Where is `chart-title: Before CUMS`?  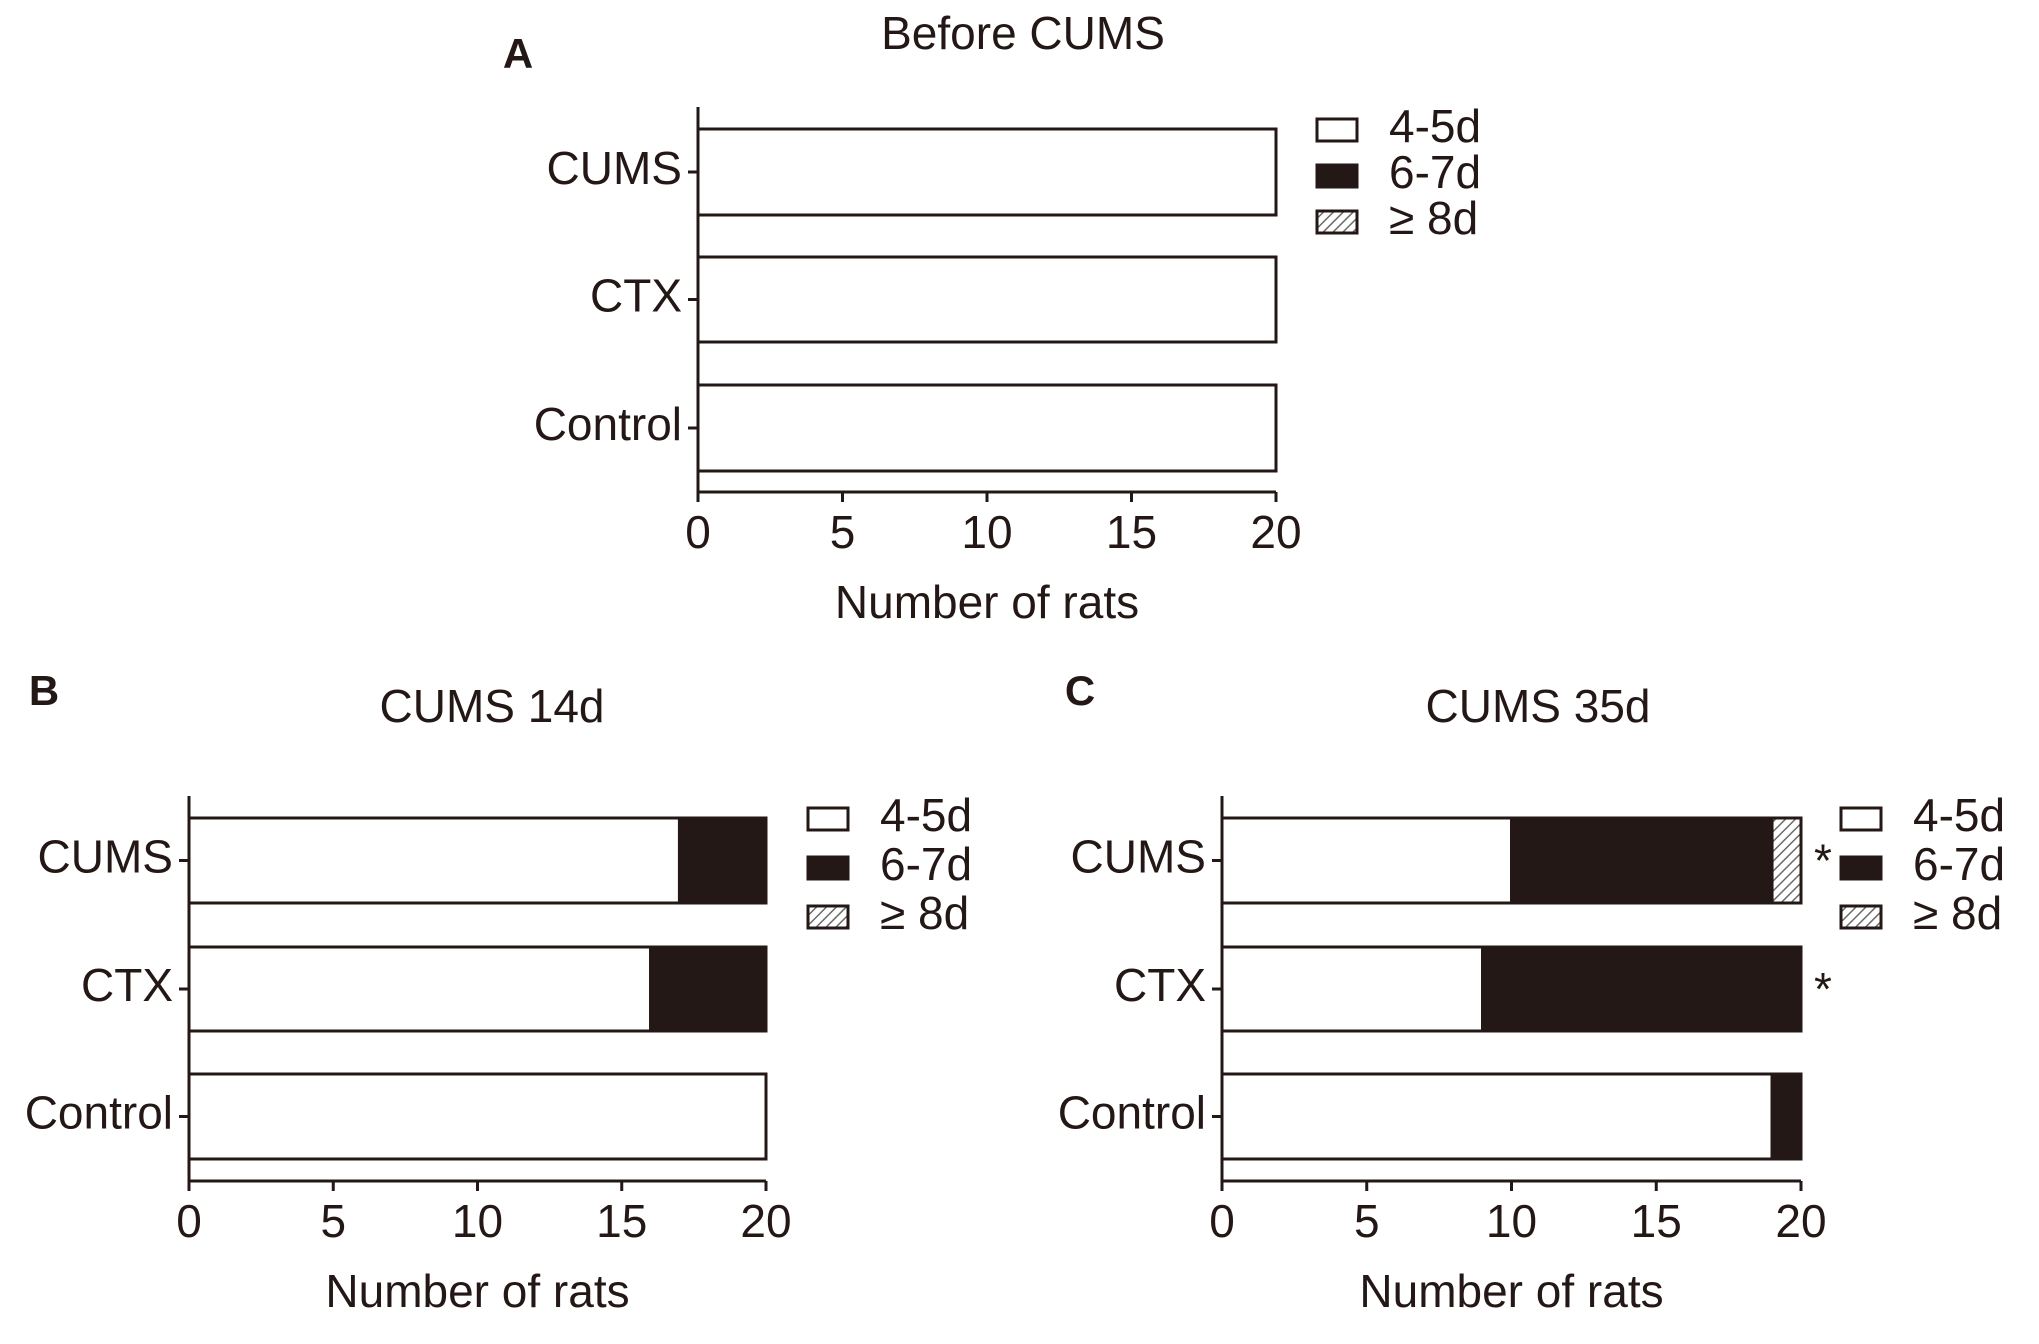 chart-title: Before CUMS is located at coordinates (1023, 33).